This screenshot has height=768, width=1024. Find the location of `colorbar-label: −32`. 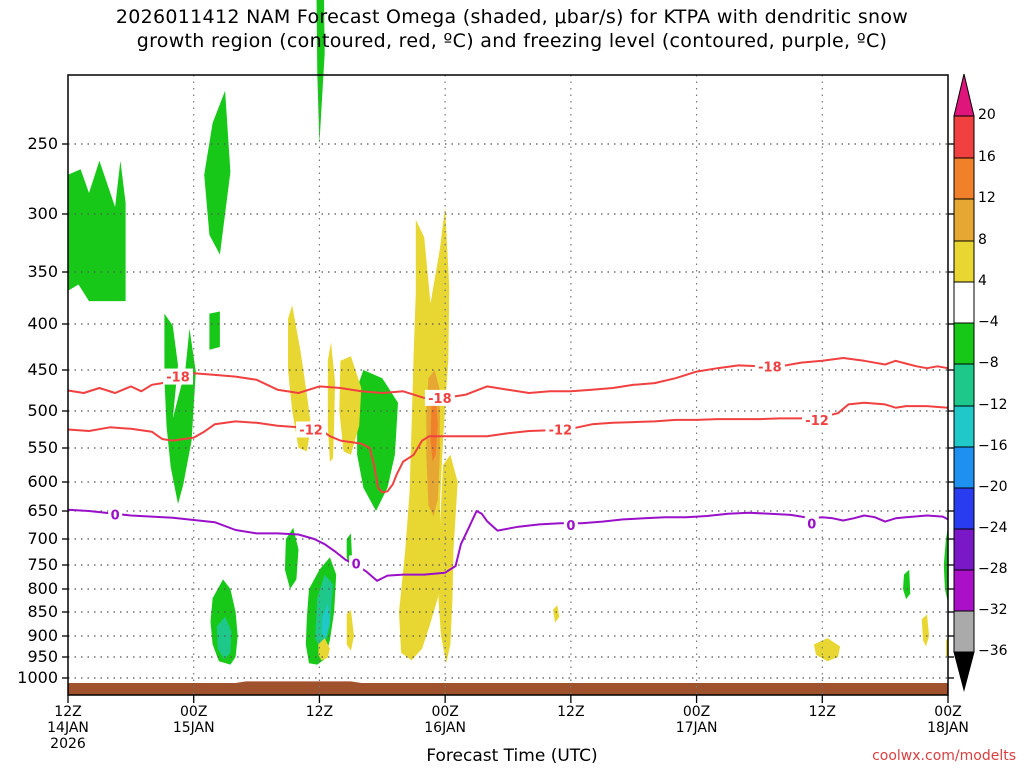

colorbar-label: −32 is located at coordinates (993, 610).